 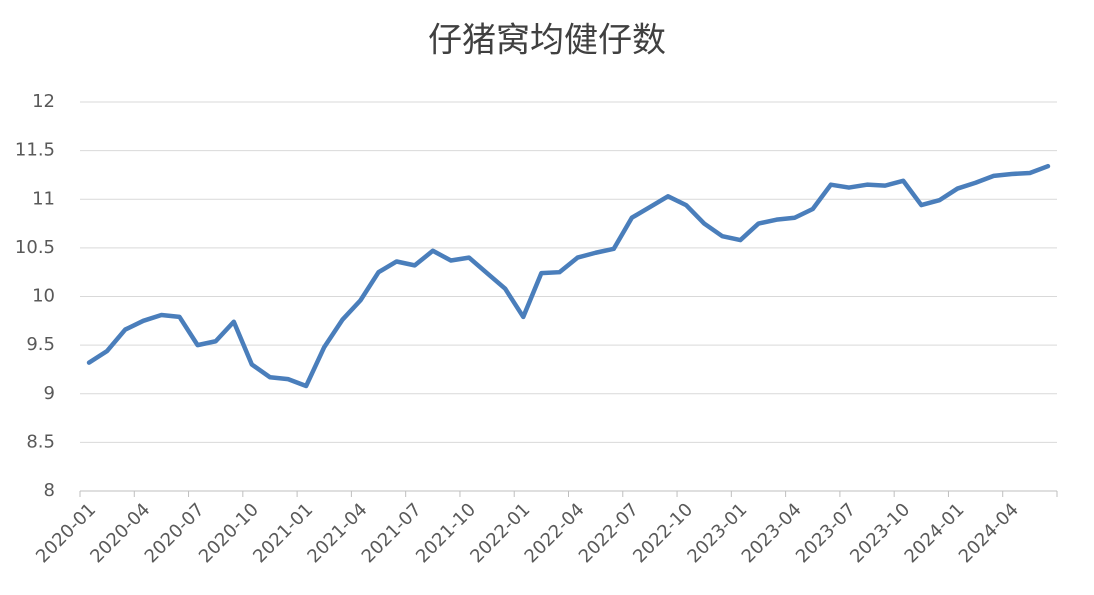 What do you see at coordinates (989, 533) in the screenshot?
I see `x-tick-label: 2024-04` at bounding box center [989, 533].